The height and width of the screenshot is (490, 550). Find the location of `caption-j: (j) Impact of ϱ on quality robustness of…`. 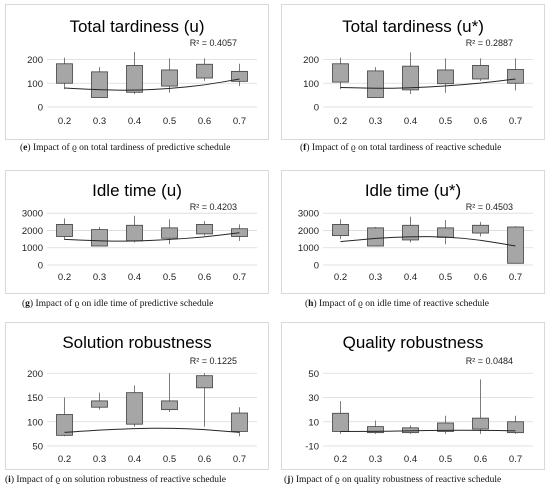

caption-j: (j) Impact of ϱ on quality robustness of… is located at coordinates (393, 480).